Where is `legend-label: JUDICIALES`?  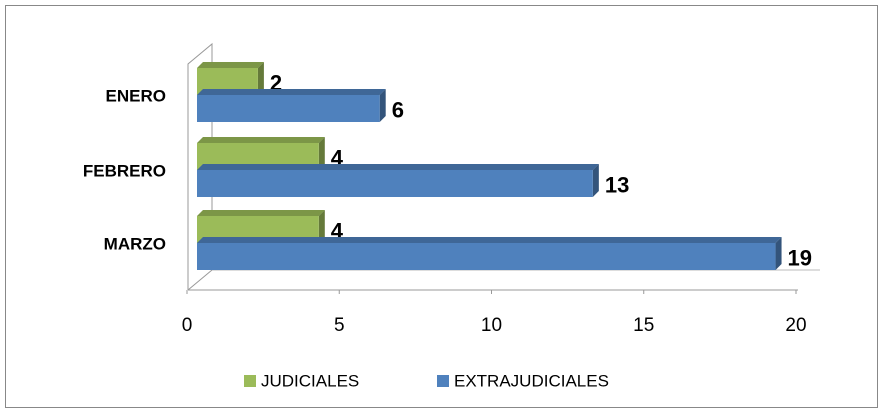 legend-label: JUDICIALES is located at coordinates (310, 380).